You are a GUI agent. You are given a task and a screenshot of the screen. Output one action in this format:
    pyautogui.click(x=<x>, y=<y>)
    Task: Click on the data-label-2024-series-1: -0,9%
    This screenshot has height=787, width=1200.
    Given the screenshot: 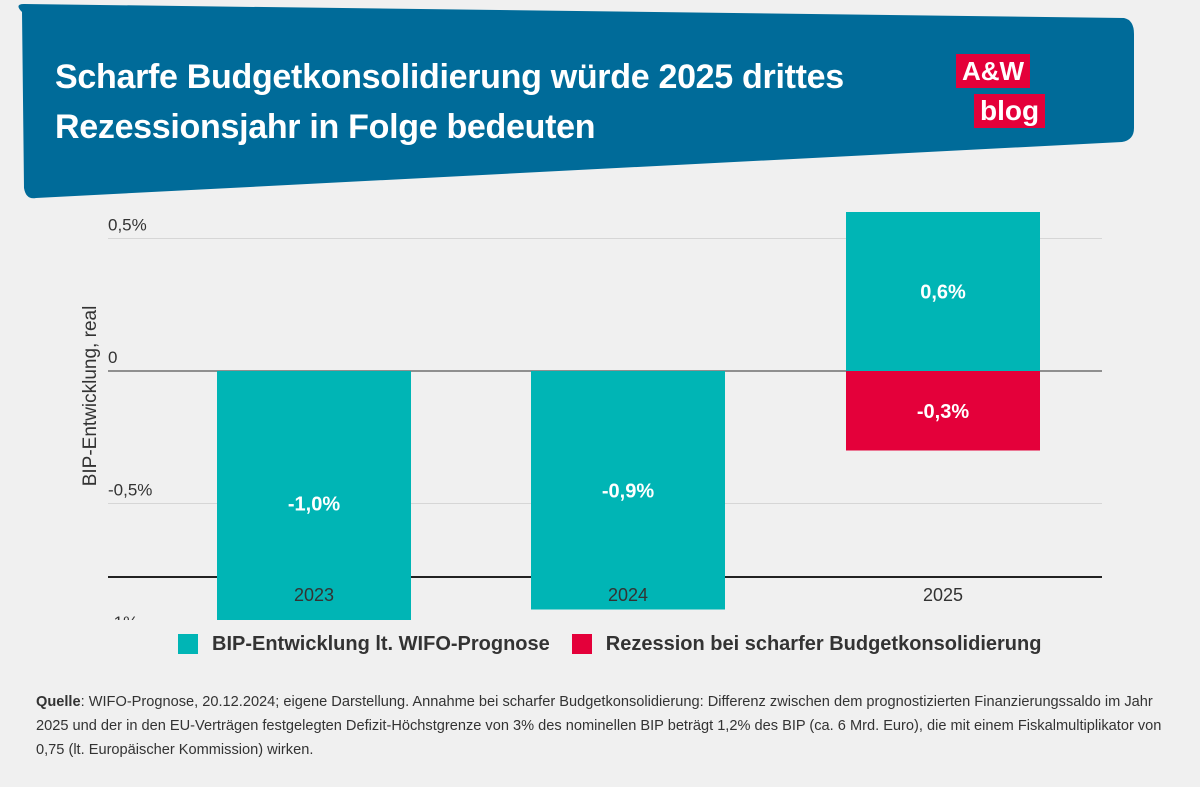 What is the action you would take?
    pyautogui.click(x=628, y=491)
    